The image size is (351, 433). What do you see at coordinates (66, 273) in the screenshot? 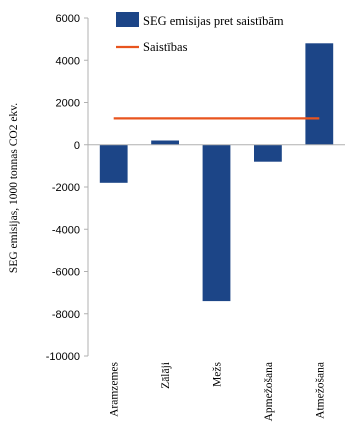
I see `y-tick-label: -6000` at bounding box center [66, 273].